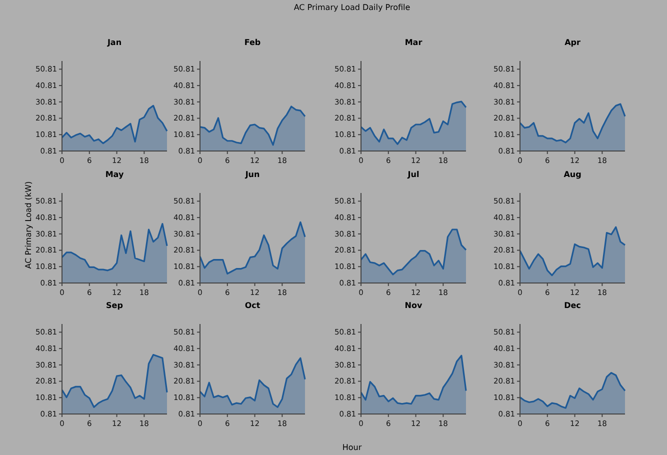 The width and height of the screenshot is (667, 455). I want to click on chart-title: Feb, so click(252, 42).